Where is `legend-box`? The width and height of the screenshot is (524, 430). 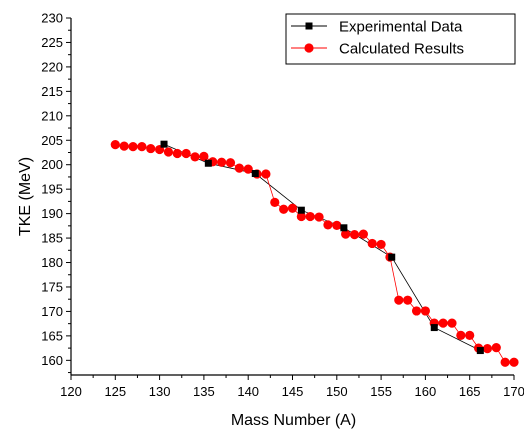 legend-box is located at coordinates (400, 39).